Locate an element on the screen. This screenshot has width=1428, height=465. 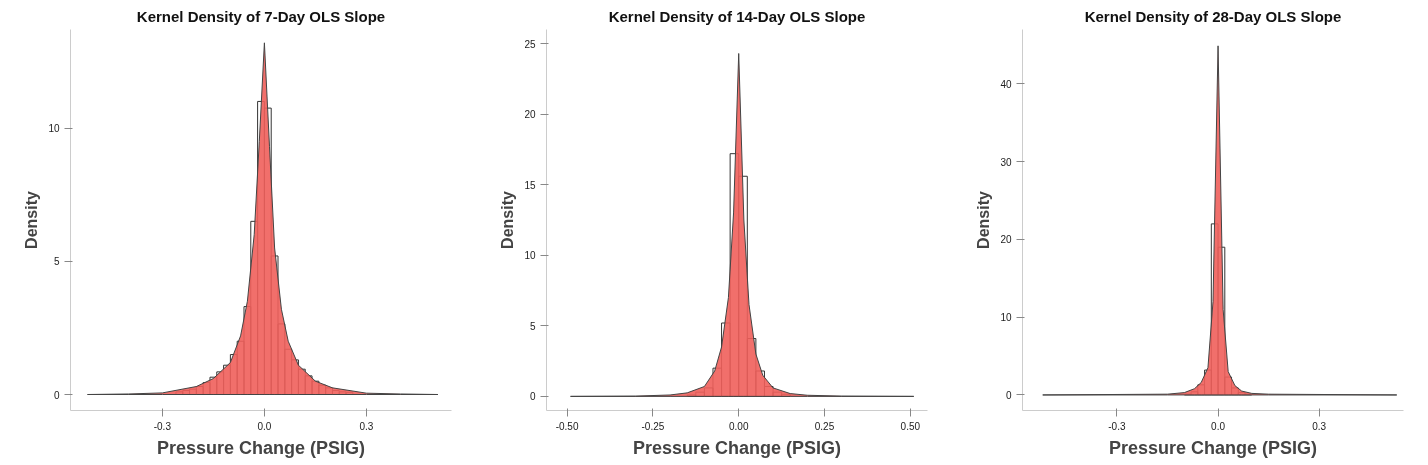
chart-title: Kernel Density of 7-Day OLS Slope is located at coordinates (261, 16).